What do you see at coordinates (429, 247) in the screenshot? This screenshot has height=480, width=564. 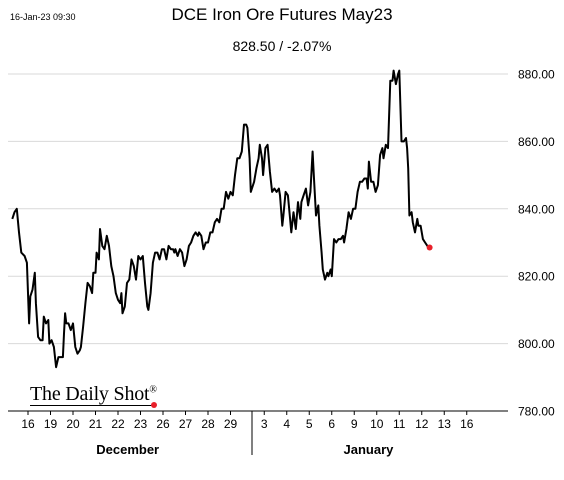 I see `last-value-marker` at bounding box center [429, 247].